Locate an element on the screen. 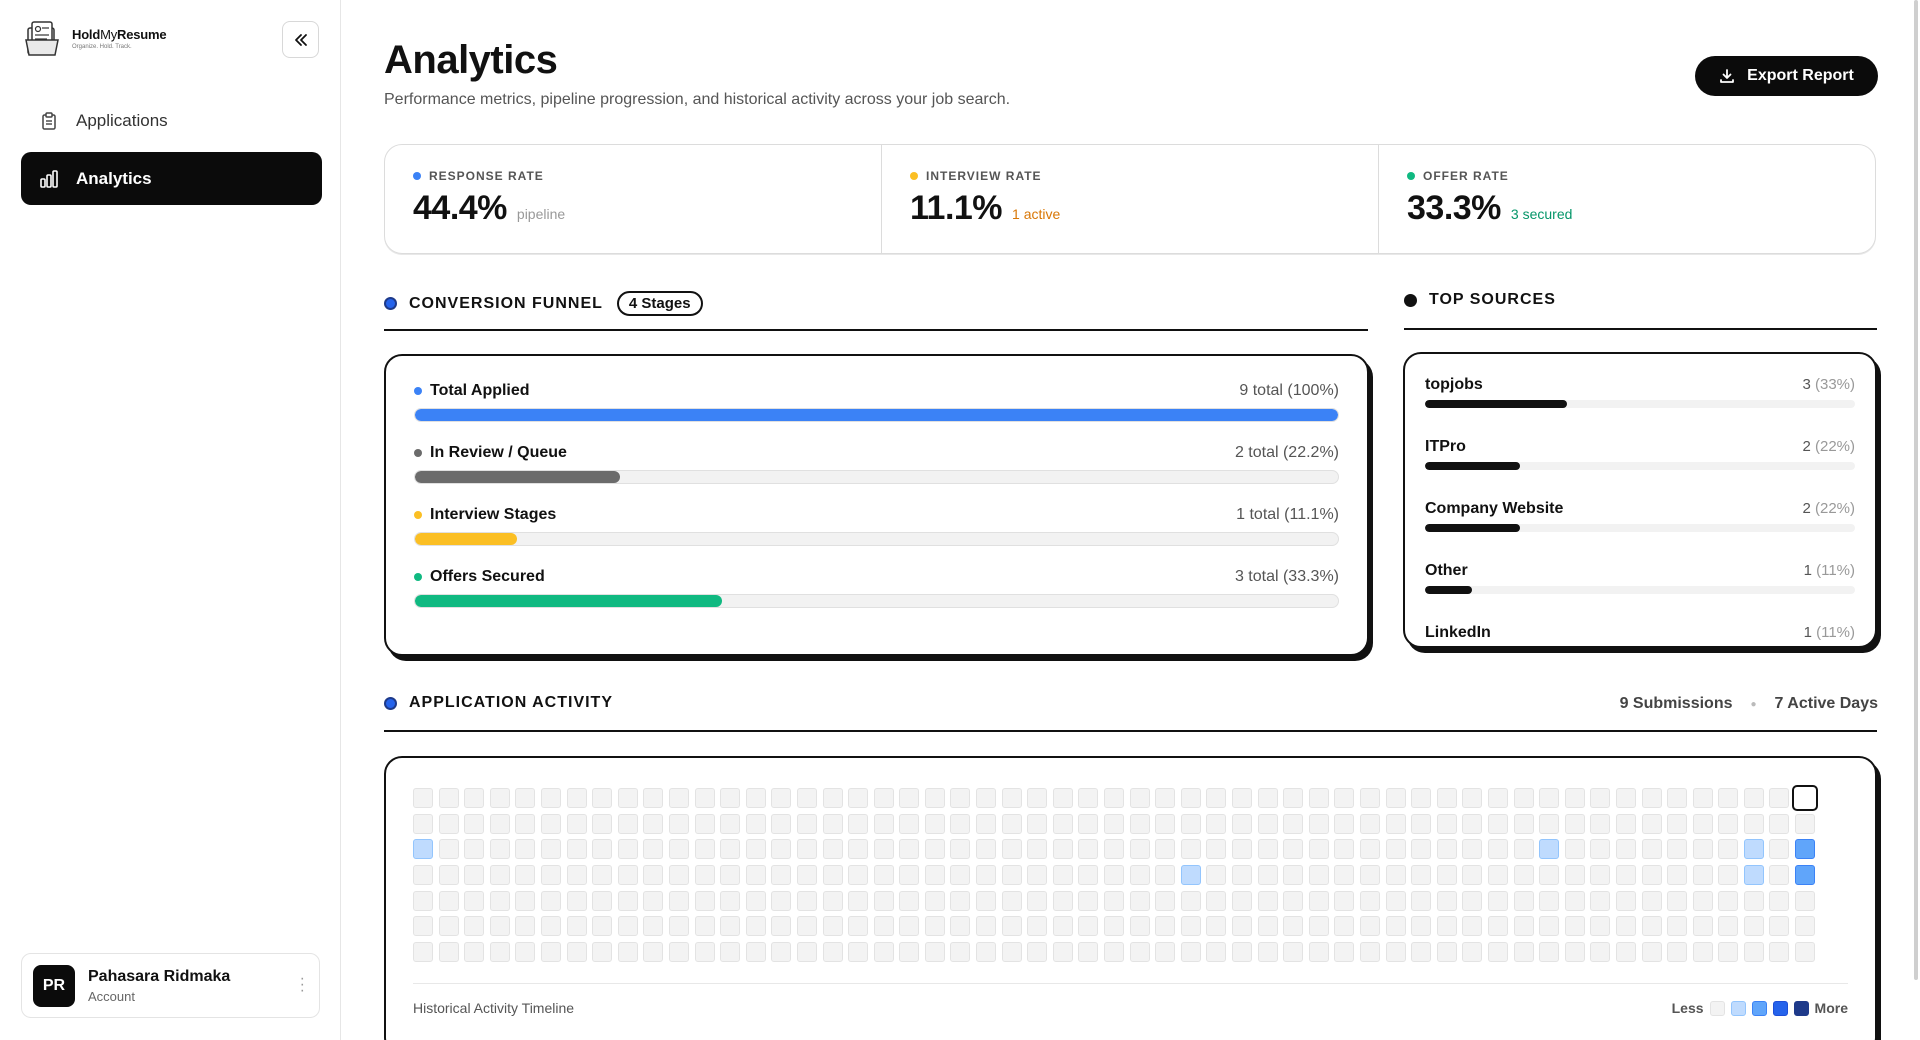 Image resolution: width=1920 pixels, height=1040 pixels. export-report-button: Export Report is located at coordinates (1786, 76).